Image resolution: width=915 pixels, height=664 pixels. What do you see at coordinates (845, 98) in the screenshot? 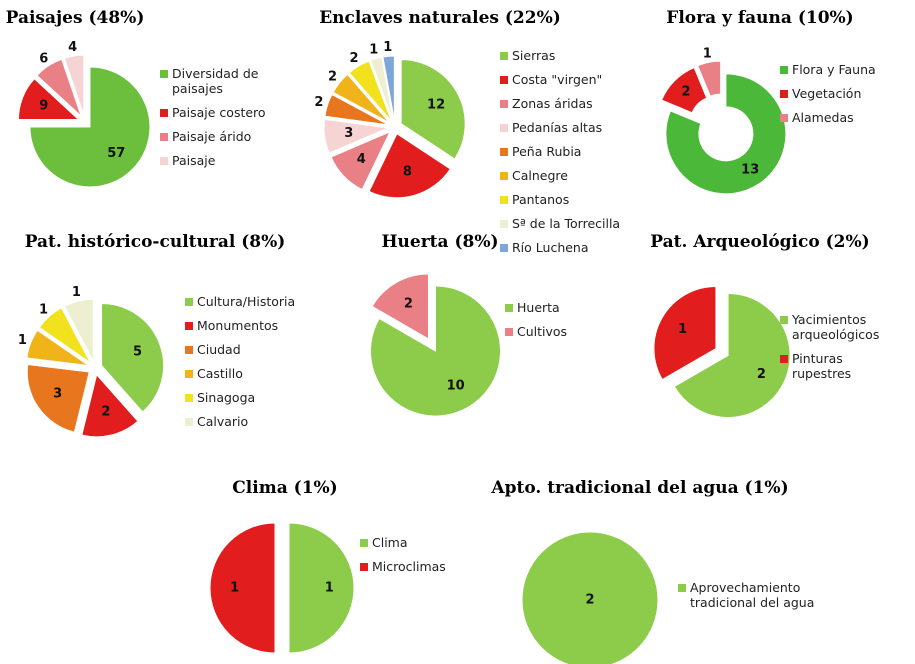
I see `legend: Flora y Fauna Vegetación Alamedas` at bounding box center [845, 98].